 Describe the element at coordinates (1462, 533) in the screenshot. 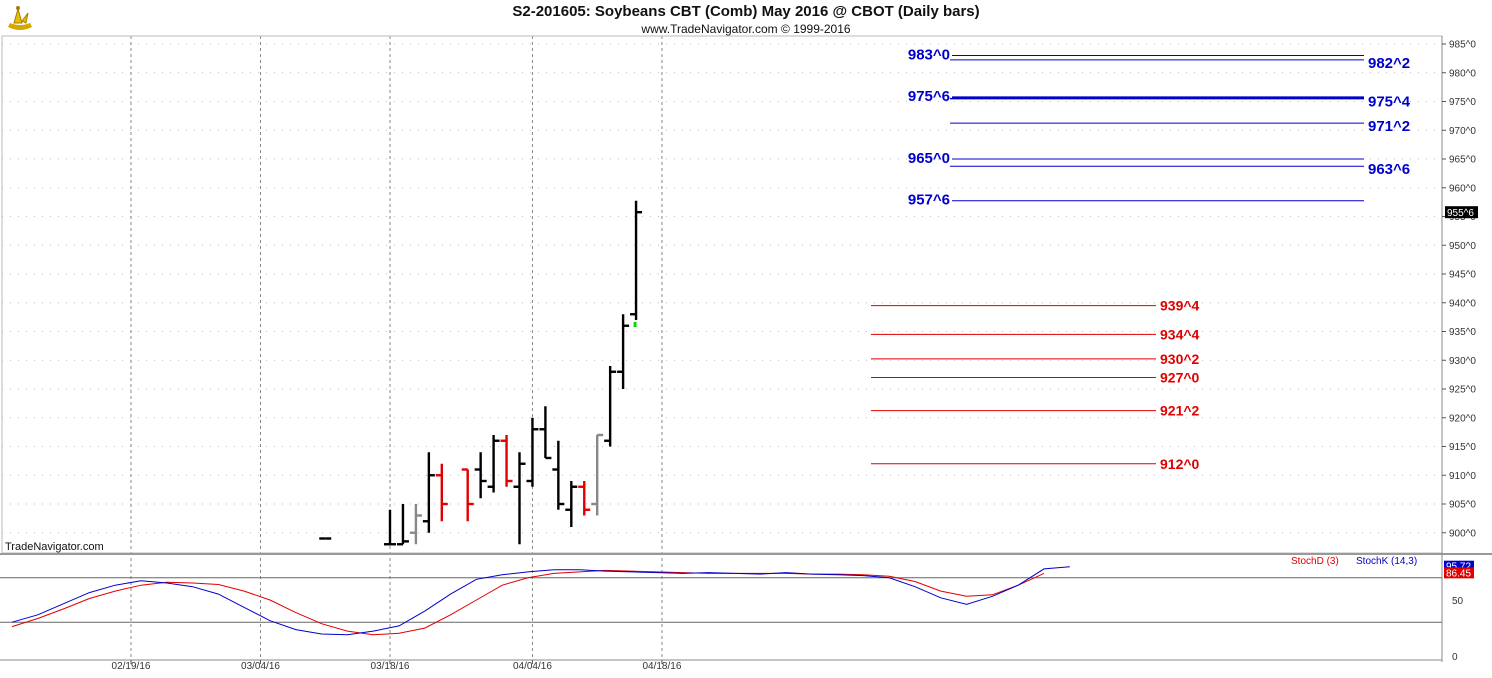

I see `y-tick-label: 900^0` at that location.